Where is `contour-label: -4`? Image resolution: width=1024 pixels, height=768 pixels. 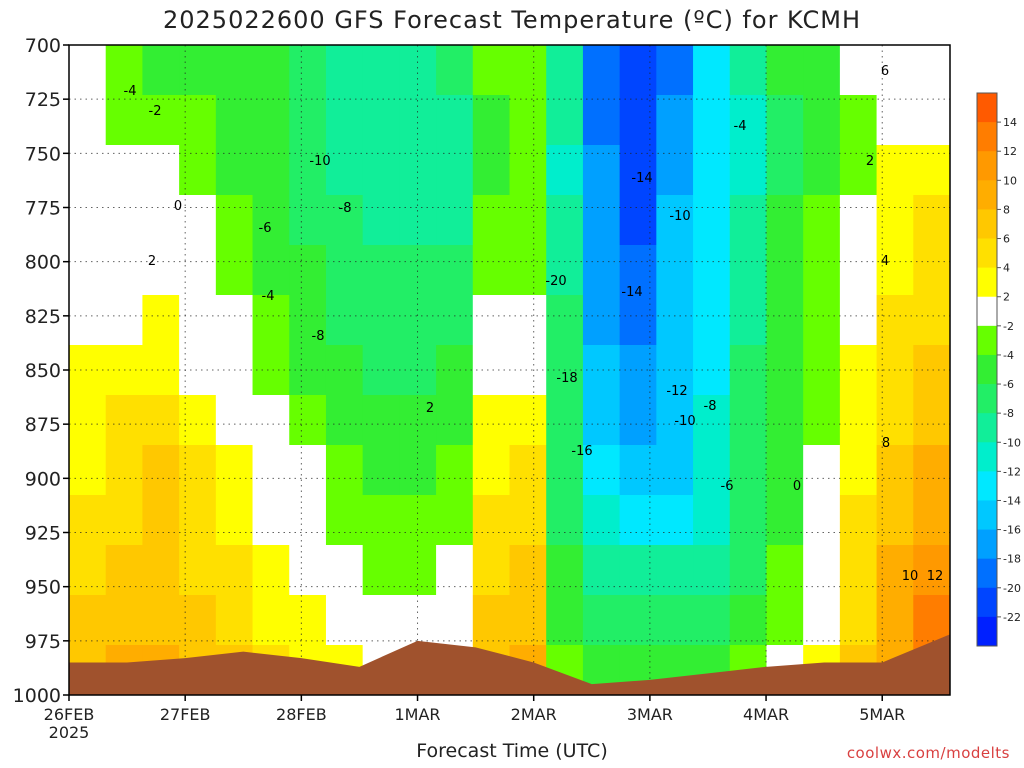
contour-label: -4 is located at coordinates (740, 126).